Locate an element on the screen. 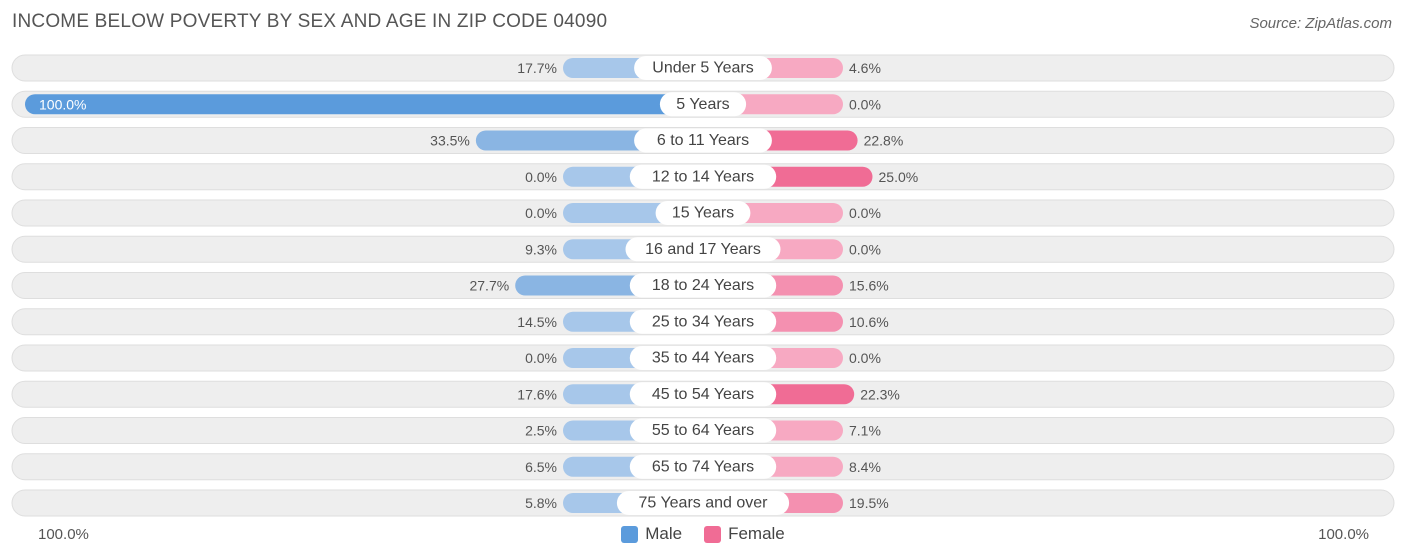 The width and height of the screenshot is (1406, 559). category-label: 5 Years is located at coordinates (702, 104).